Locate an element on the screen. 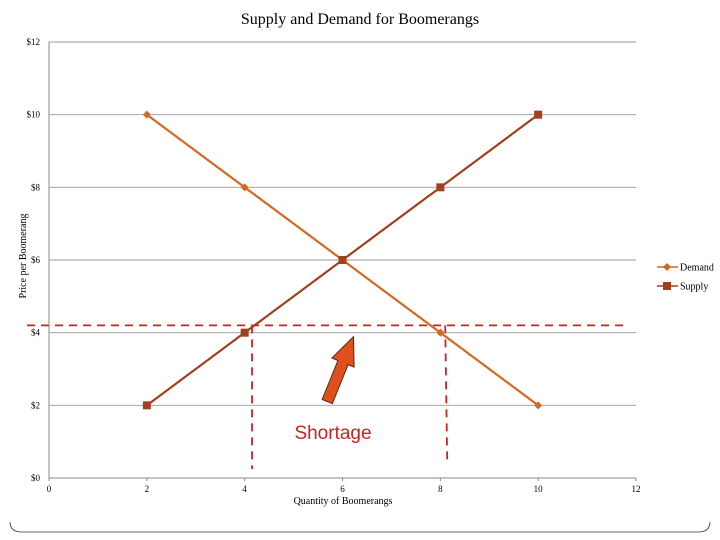 This screenshot has height=540, width=720. legend: Demand Supply is located at coordinates (685, 278).